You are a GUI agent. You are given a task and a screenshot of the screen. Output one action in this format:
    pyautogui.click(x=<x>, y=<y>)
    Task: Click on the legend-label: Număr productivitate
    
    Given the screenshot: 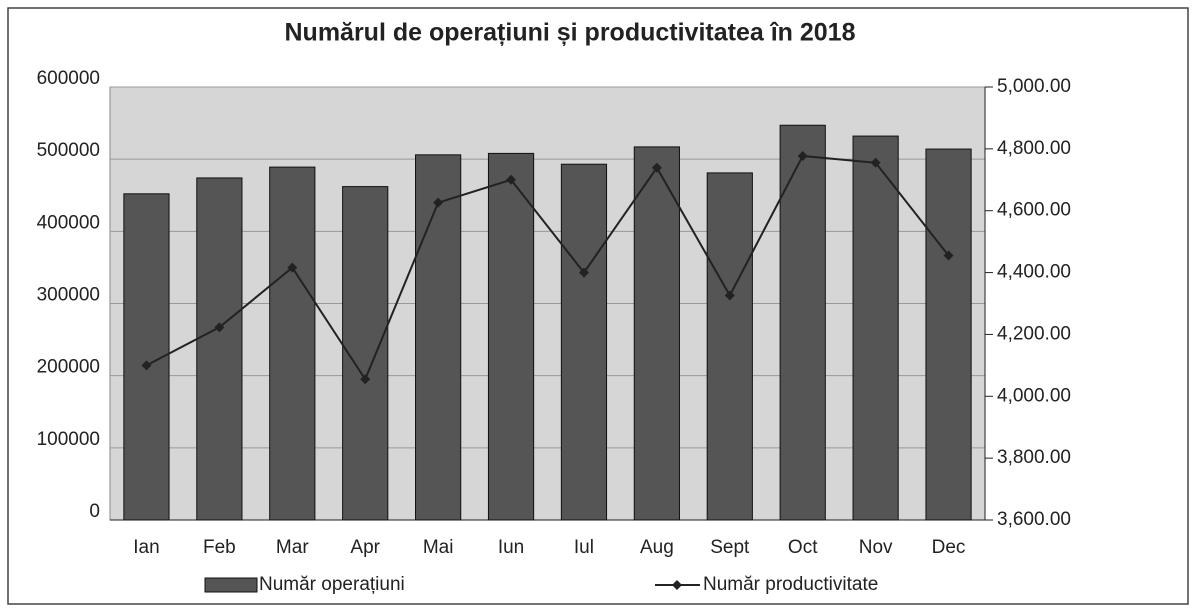 What is the action you would take?
    pyautogui.click(x=790, y=584)
    